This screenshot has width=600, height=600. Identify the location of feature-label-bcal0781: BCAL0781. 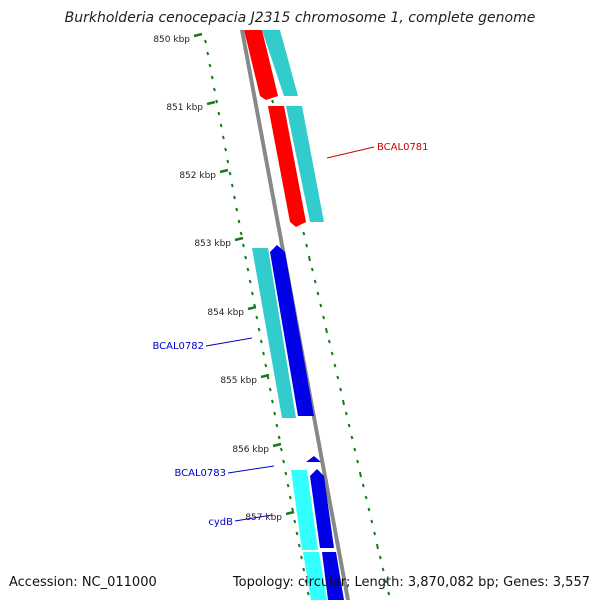
(403, 147).